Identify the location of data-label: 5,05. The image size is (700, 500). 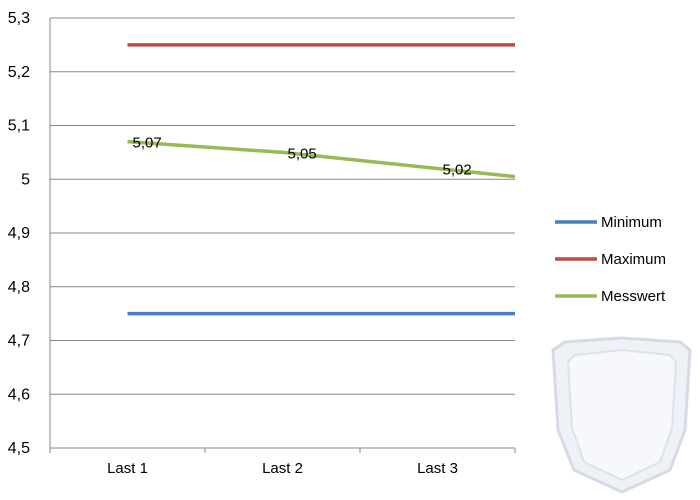
(302, 153).